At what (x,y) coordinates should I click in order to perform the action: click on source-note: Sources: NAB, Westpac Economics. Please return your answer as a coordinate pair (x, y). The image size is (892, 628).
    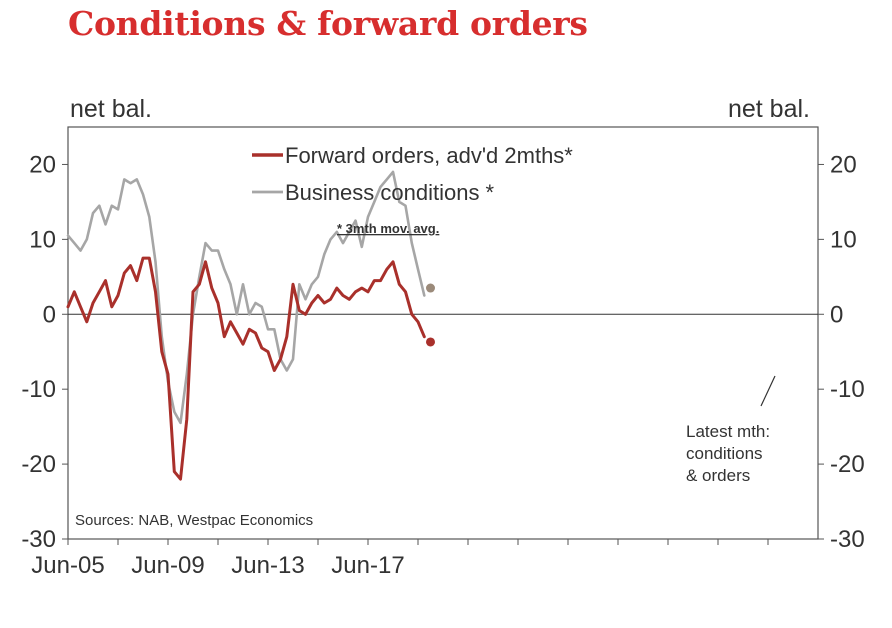
    Looking at the image, I should click on (194, 520).